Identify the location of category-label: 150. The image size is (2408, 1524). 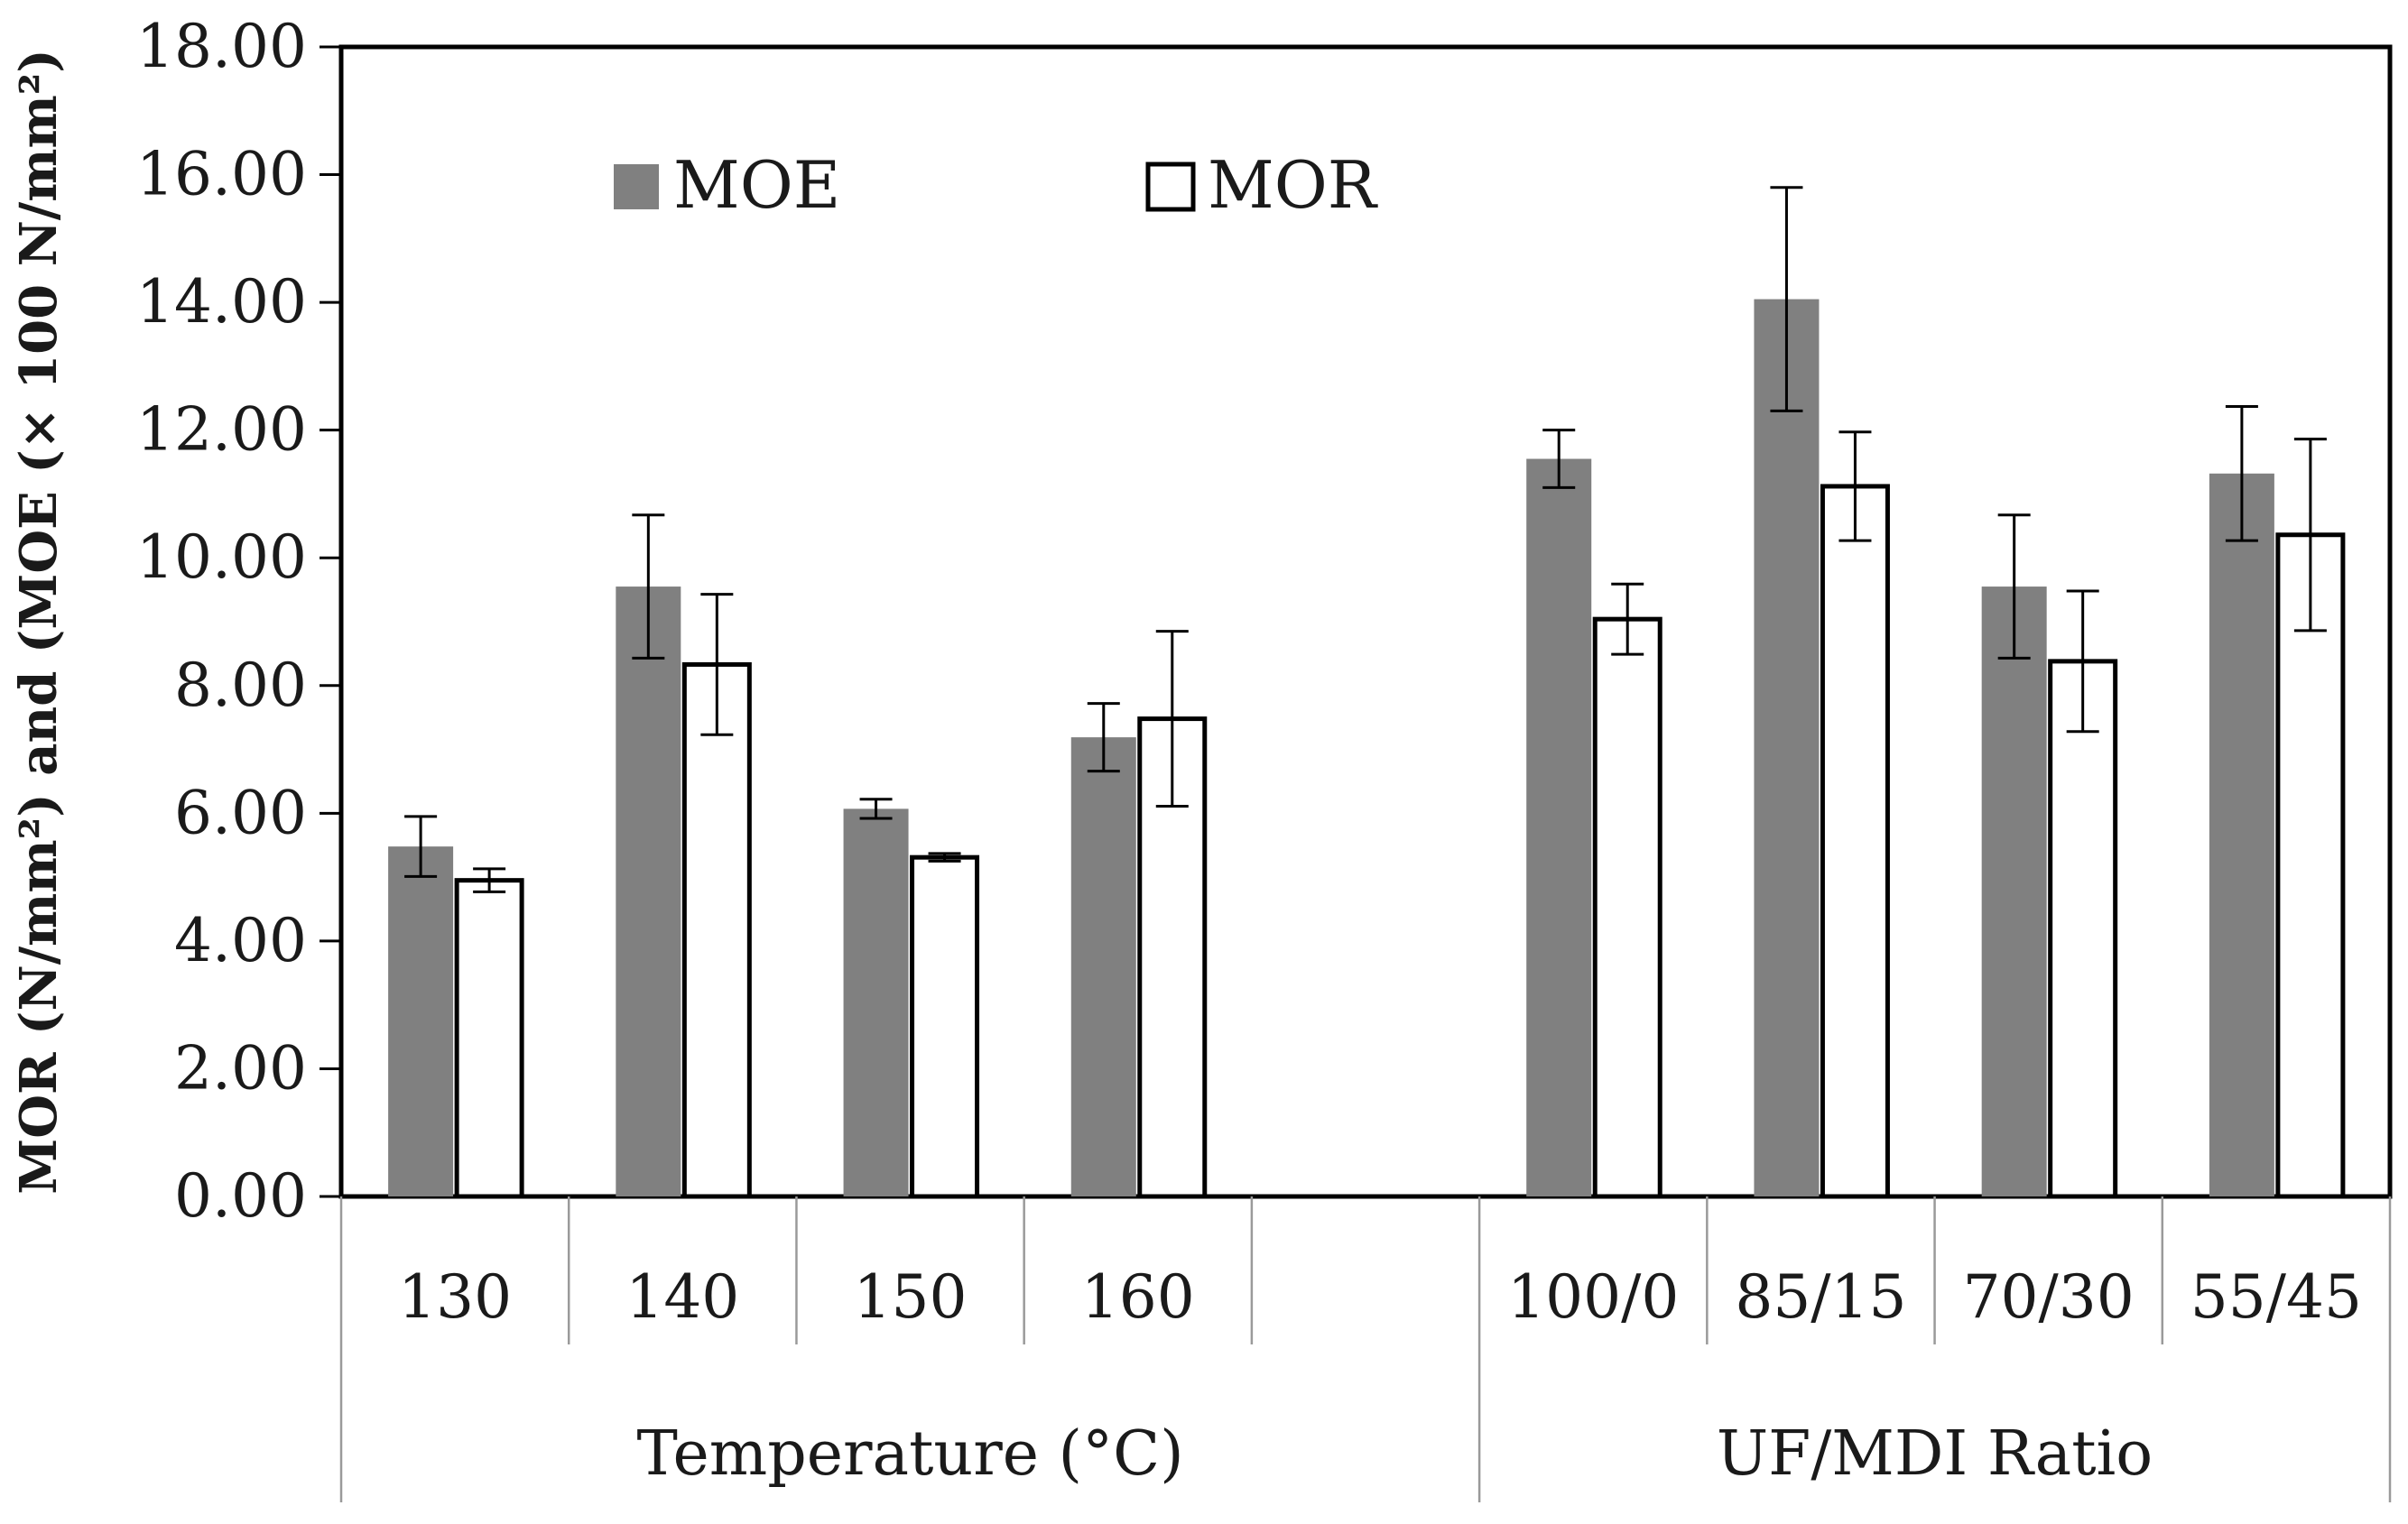
(911, 1297).